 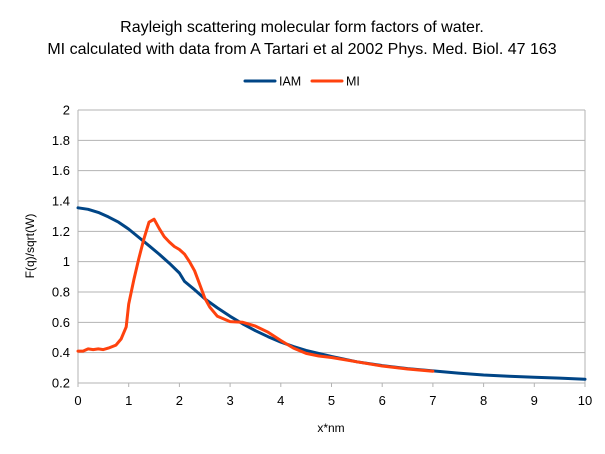 What do you see at coordinates (331, 400) in the screenshot?
I see `x-tick-label: 5` at bounding box center [331, 400].